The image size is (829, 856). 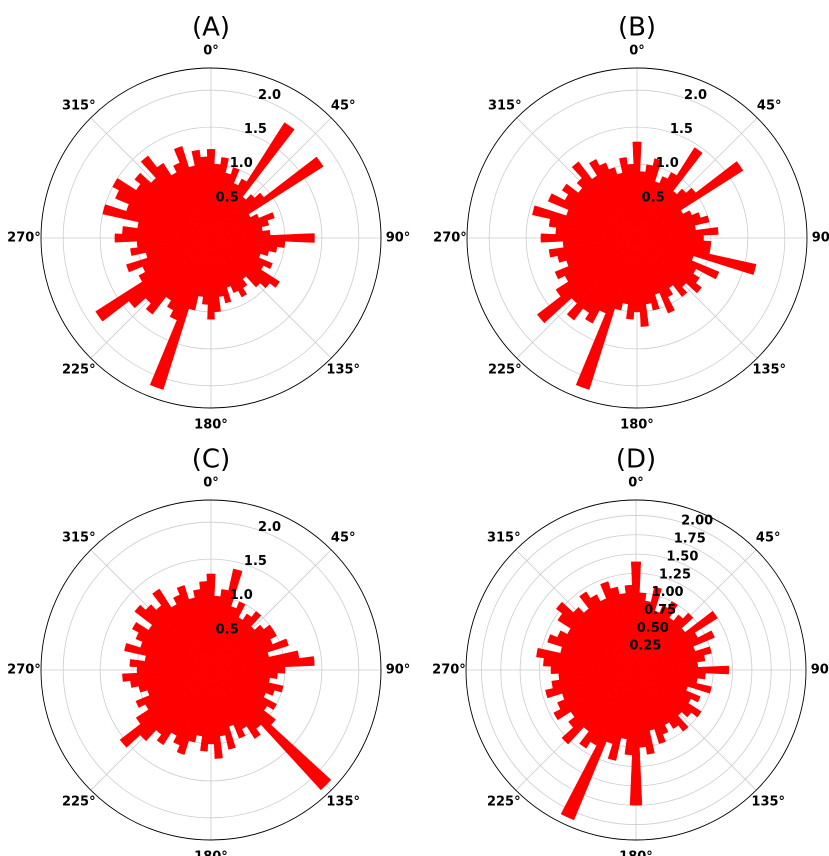 What do you see at coordinates (79, 105) in the screenshot?
I see `theta-tick-label: 315°` at bounding box center [79, 105].